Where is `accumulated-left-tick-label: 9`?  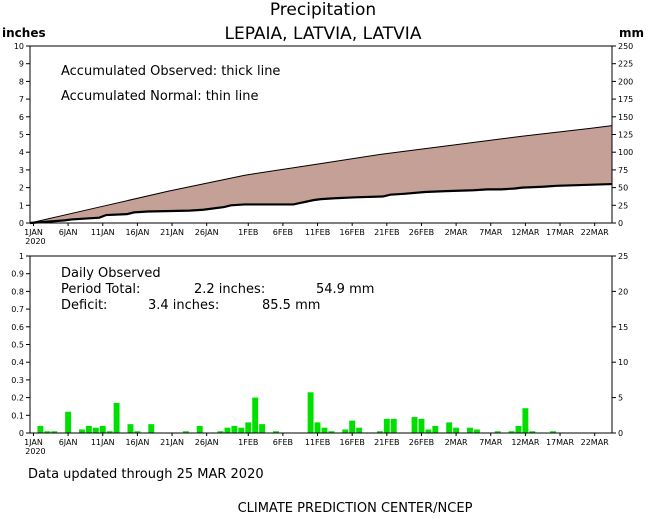
accumulated-left-tick-label: 9 is located at coordinates (21, 64).